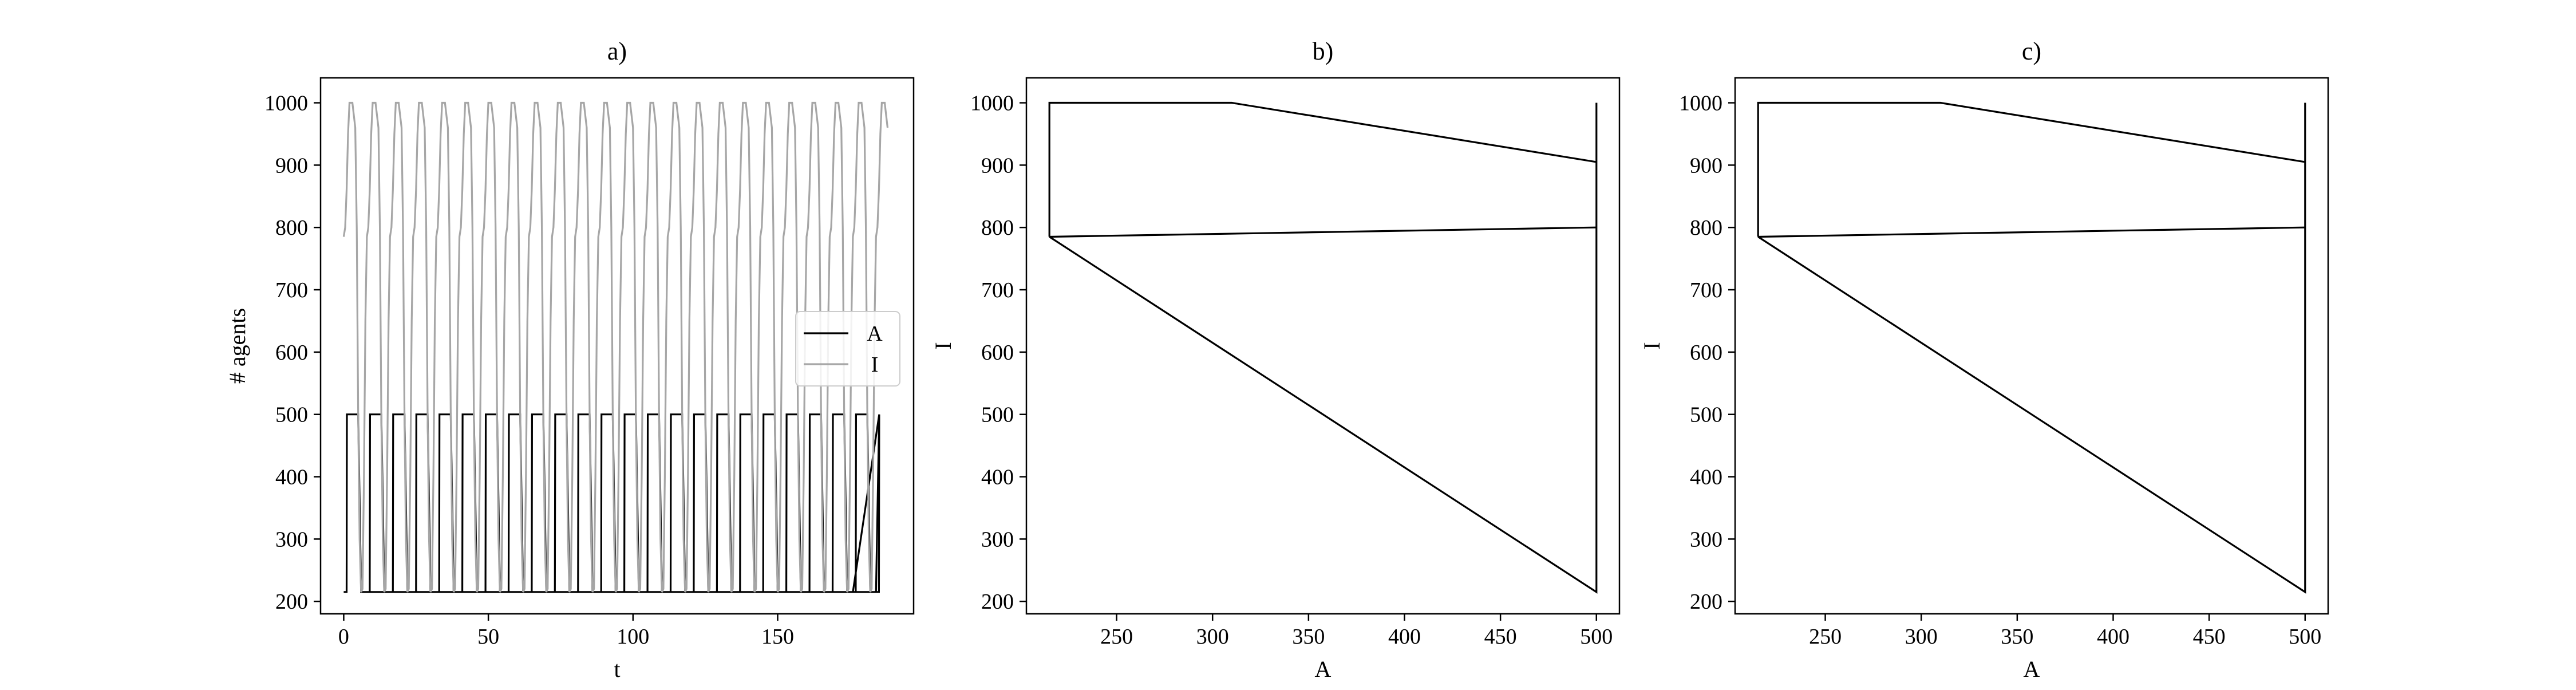 The height and width of the screenshot is (690, 2576). Describe the element at coordinates (875, 365) in the screenshot. I see `legend-label-I: I` at that location.